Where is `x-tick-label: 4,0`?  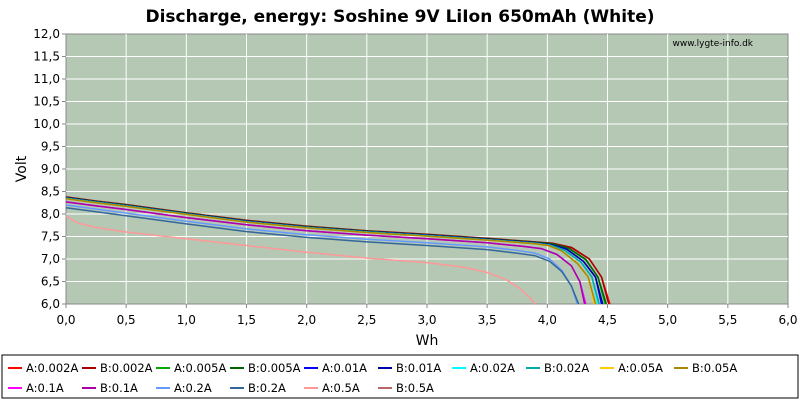 x-tick-label: 4,0 is located at coordinates (547, 320).